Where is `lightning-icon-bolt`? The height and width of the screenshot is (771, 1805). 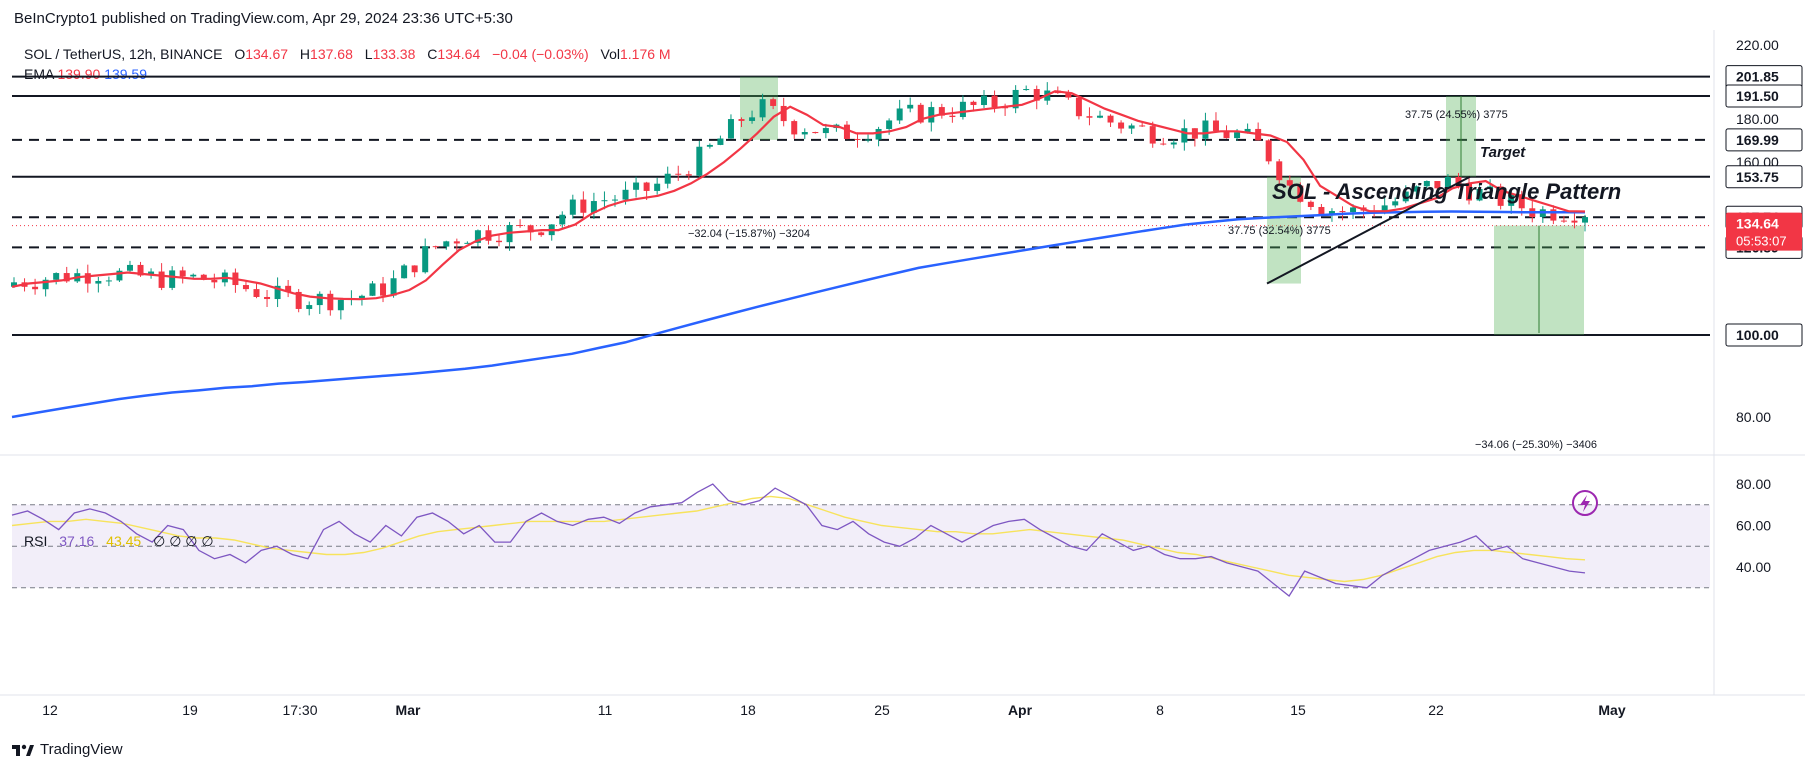 lightning-icon-bolt is located at coordinates (1585, 503).